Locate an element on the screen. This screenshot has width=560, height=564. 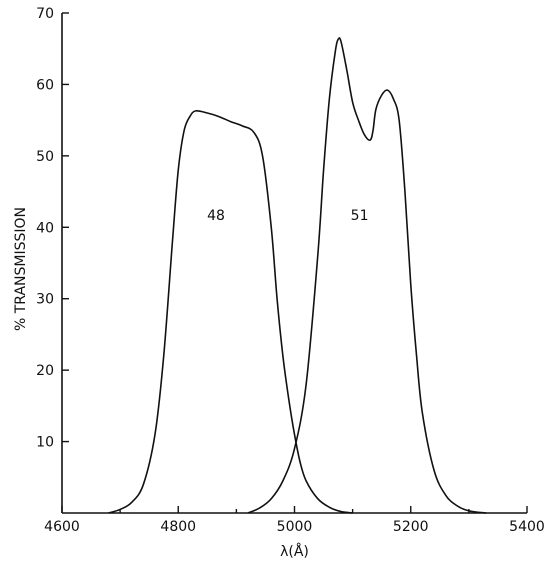
x-tick-label: 5000 is located at coordinates (295, 527).